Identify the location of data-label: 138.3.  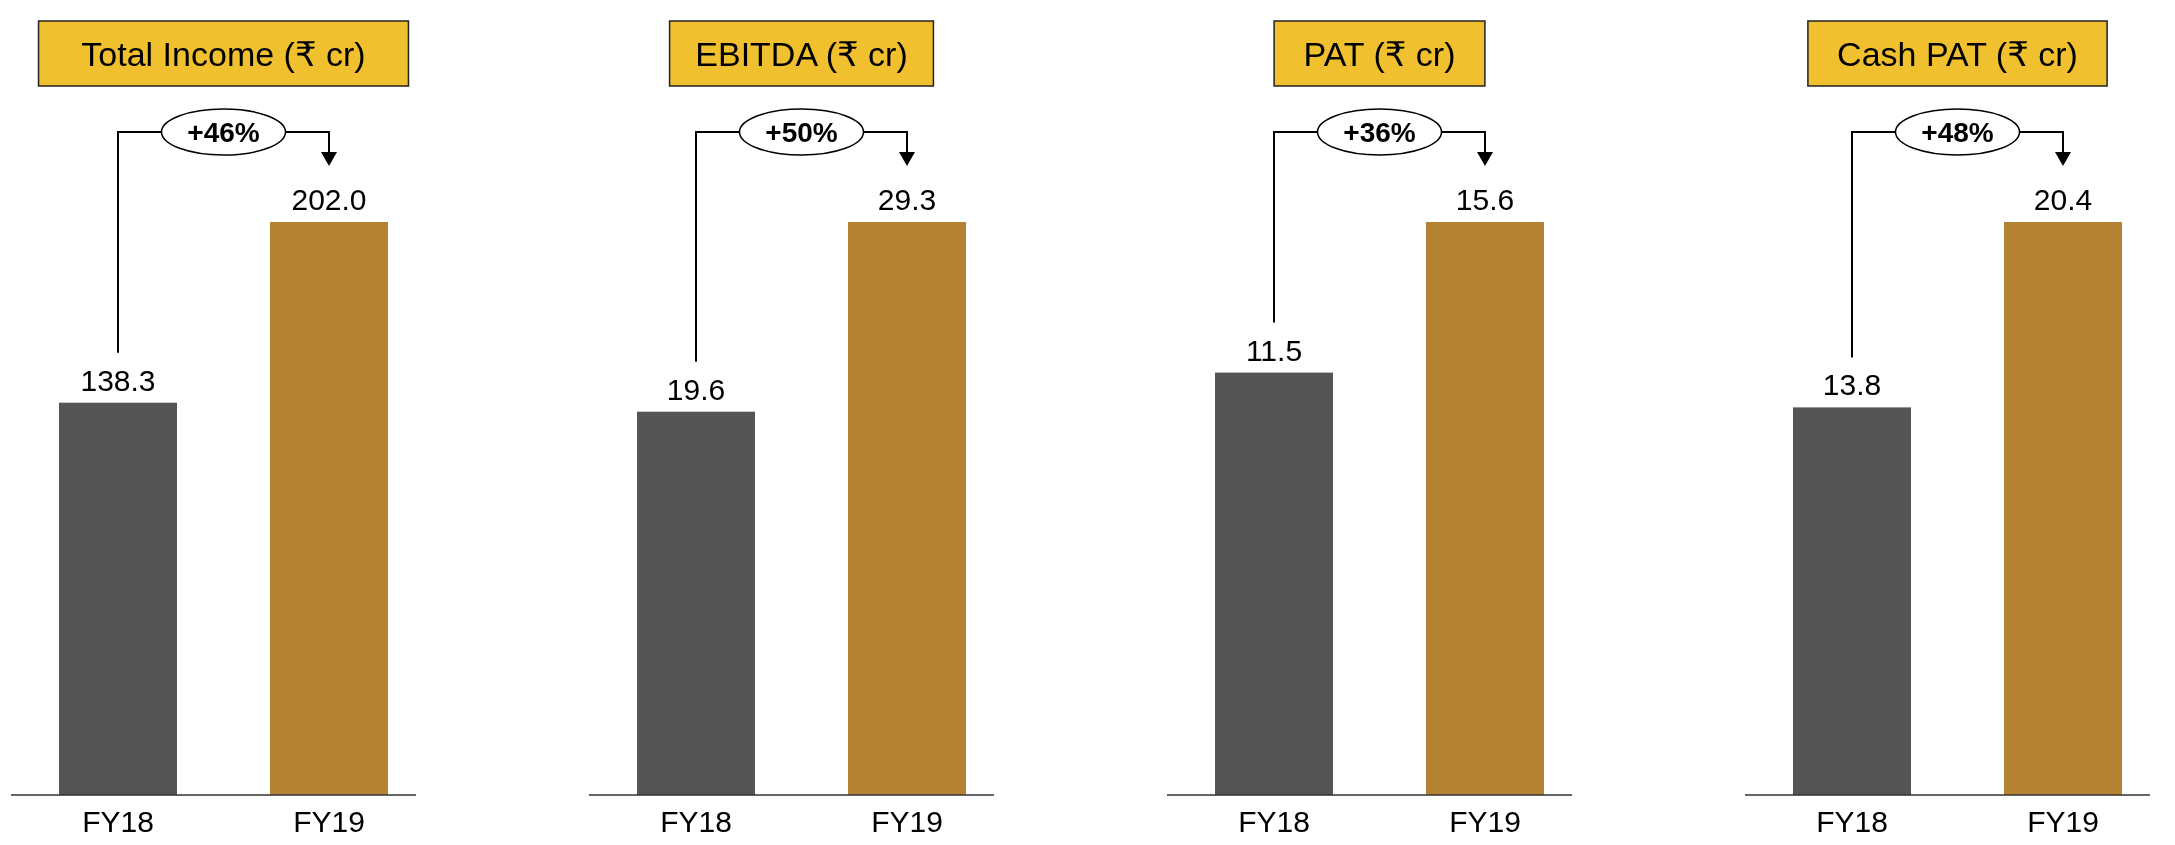
(118, 380).